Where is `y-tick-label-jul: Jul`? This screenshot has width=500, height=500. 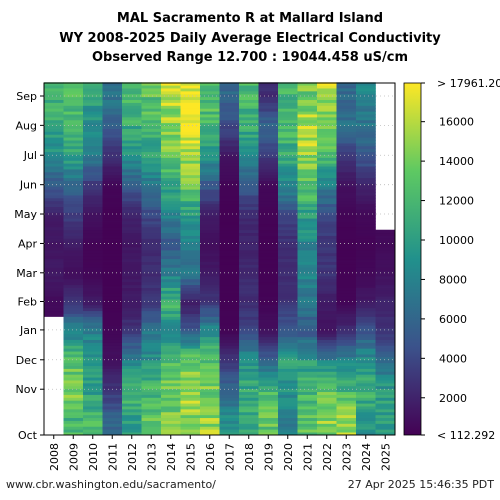
y-tick-label-jul: Jul is located at coordinates (30, 155).